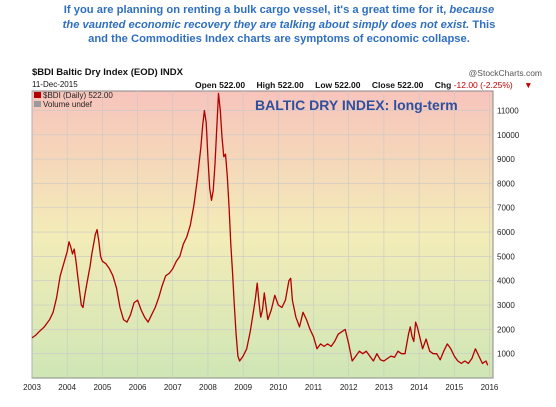 The width and height of the screenshot is (556, 407). What do you see at coordinates (528, 85) in the screenshot?
I see `down-arrow-icon: ▼` at bounding box center [528, 85].